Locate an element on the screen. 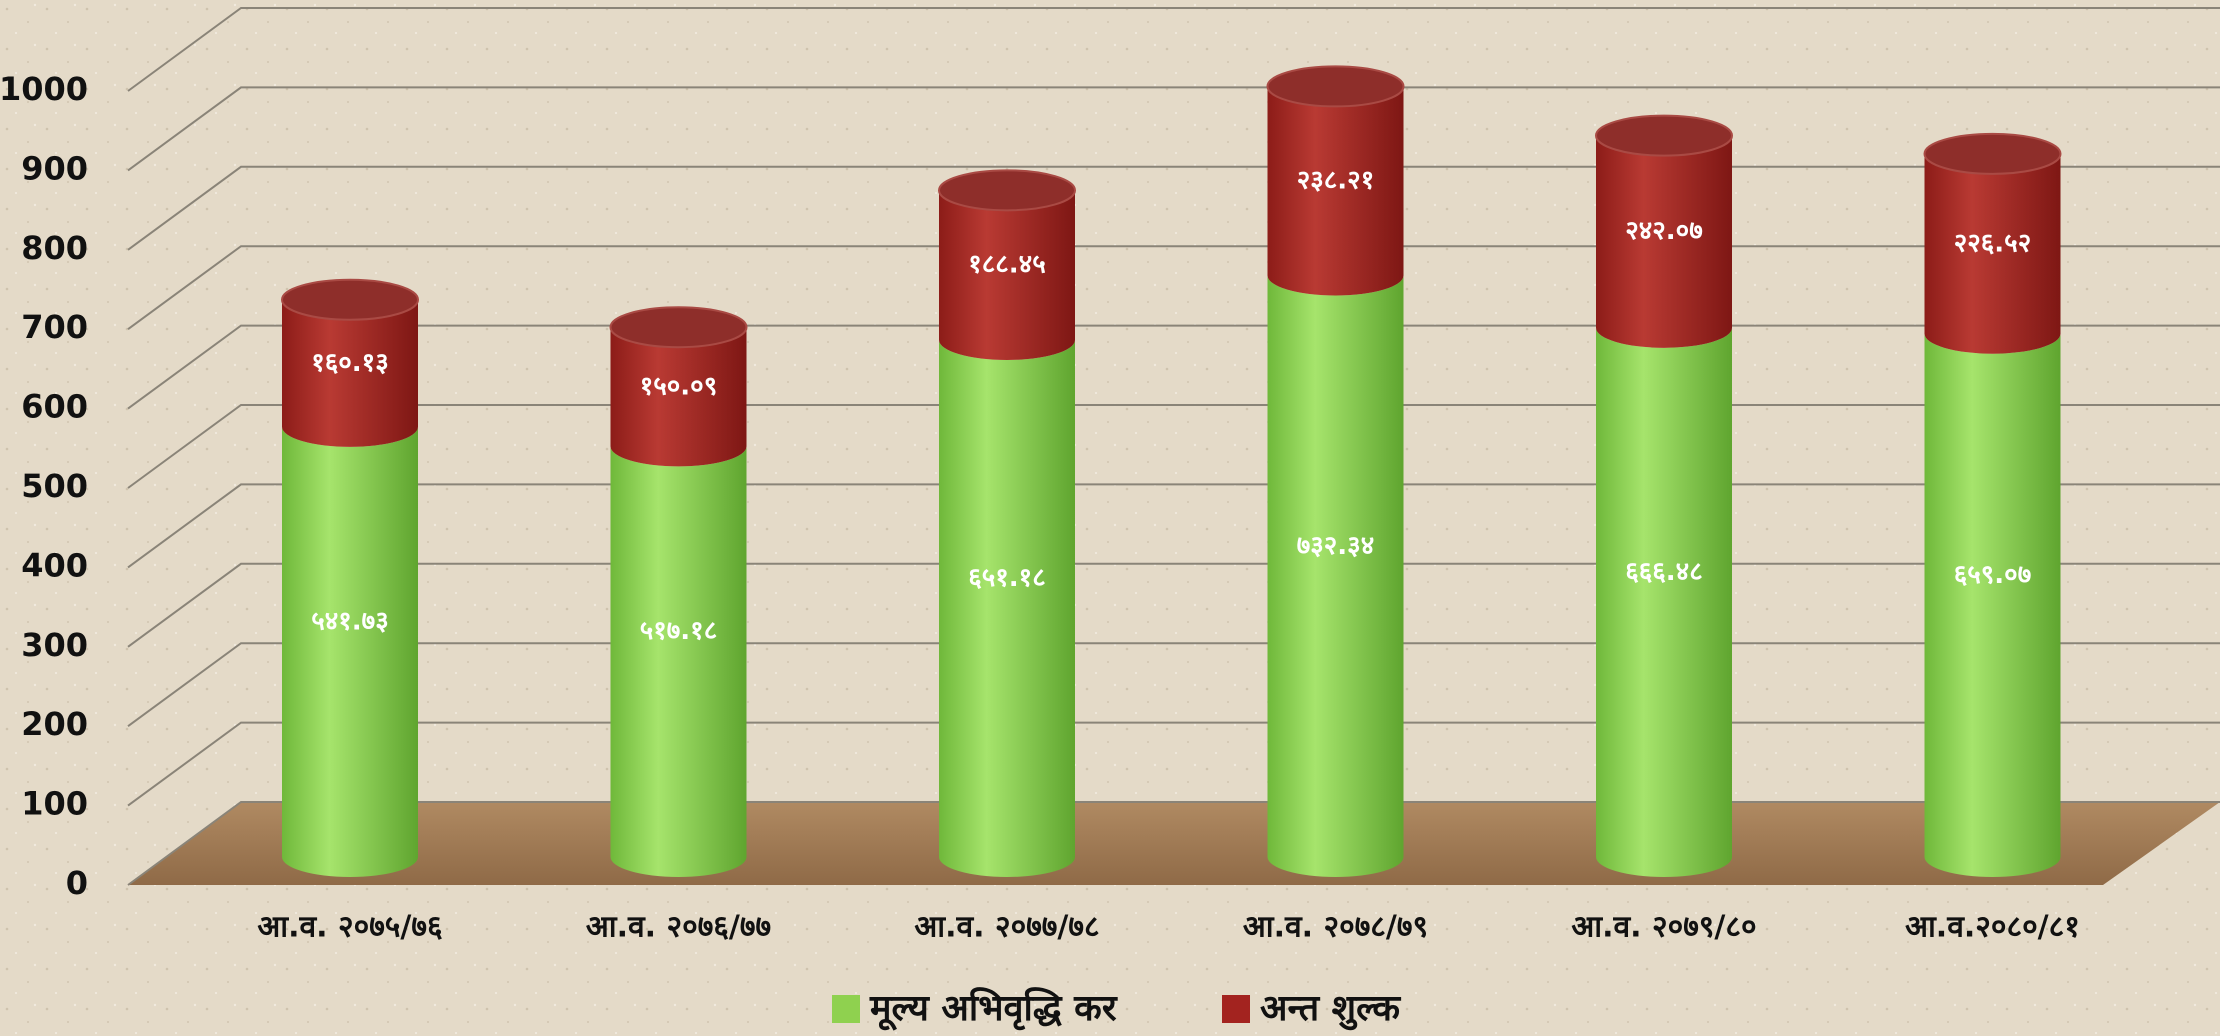 This screenshot has height=1036, width=2220. value-label: २३८.२१ is located at coordinates (1335, 180).